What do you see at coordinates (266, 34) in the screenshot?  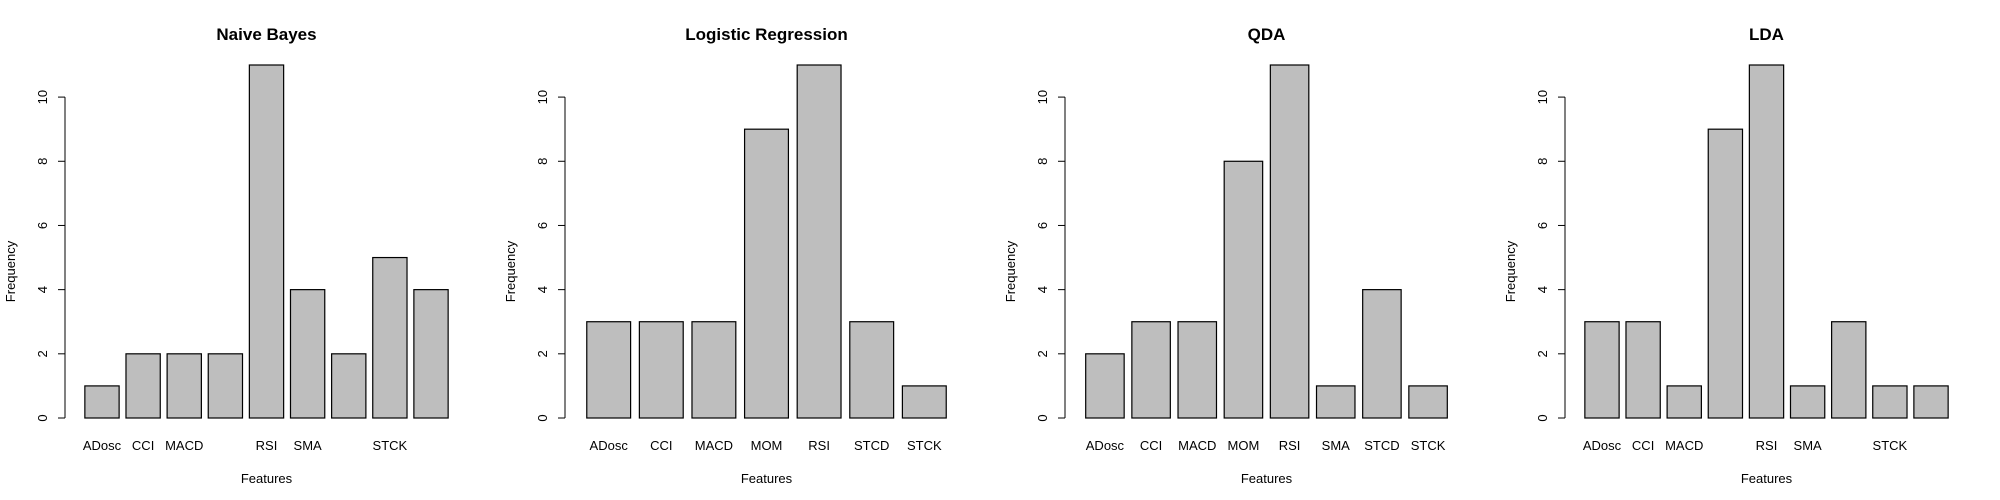 I see `chart-title: Naive Bayes` at bounding box center [266, 34].